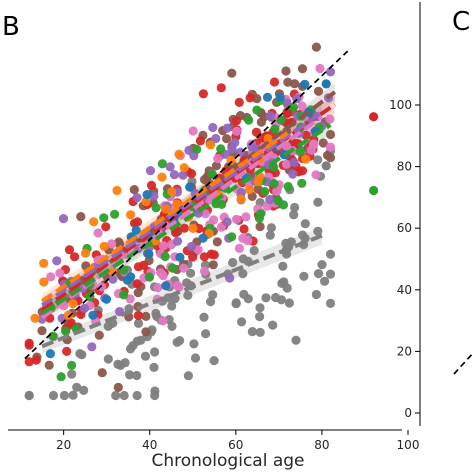 This screenshot has width=474, height=474. What do you see at coordinates (227, 461) in the screenshot?
I see `x-axis-title: Chronological age` at bounding box center [227, 461].